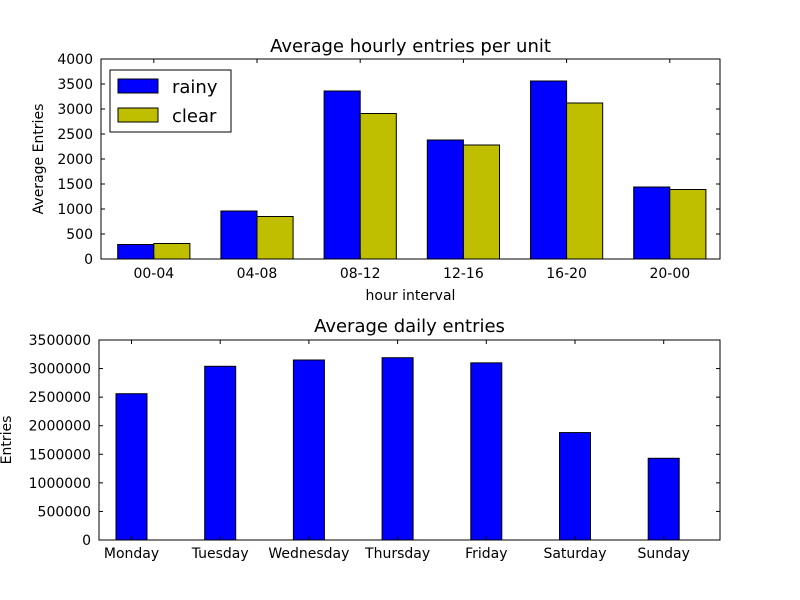 The height and width of the screenshot is (600, 800). I want to click on chart1-title: Average hourly entries per unit, so click(410, 46).